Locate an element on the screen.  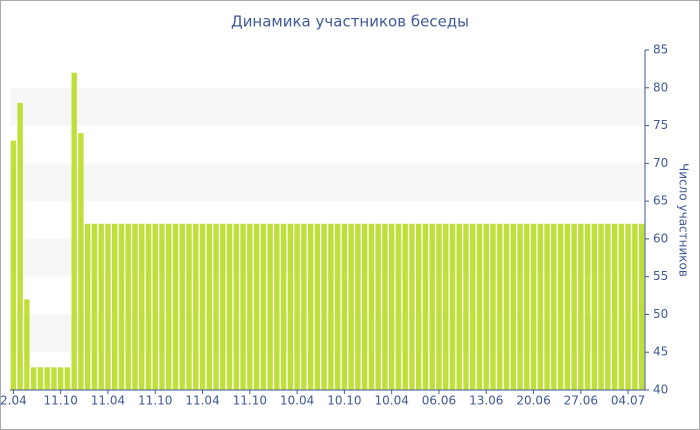
y-tick-label: 50 is located at coordinates (660, 314).